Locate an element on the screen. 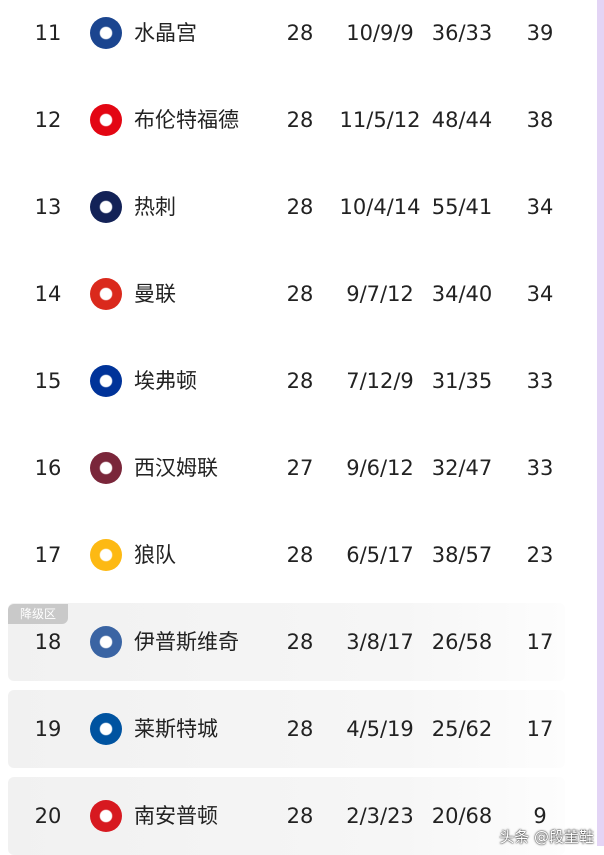 This screenshot has height=855, width=604. points-cell: 23 is located at coordinates (540, 555).